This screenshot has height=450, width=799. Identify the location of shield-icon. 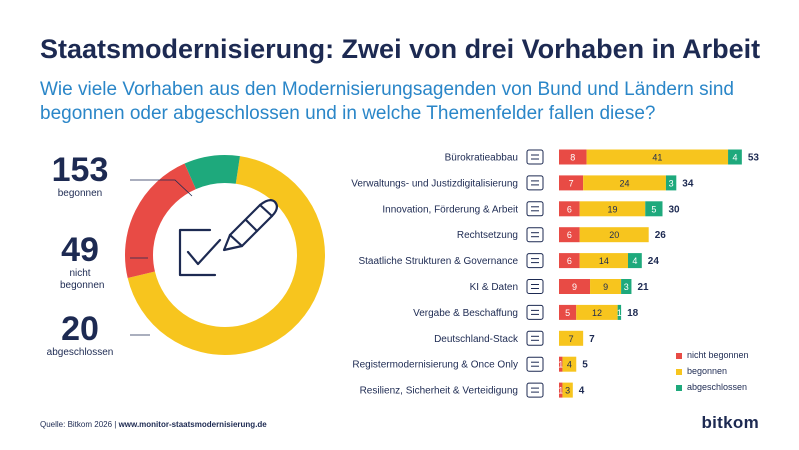
(535, 390).